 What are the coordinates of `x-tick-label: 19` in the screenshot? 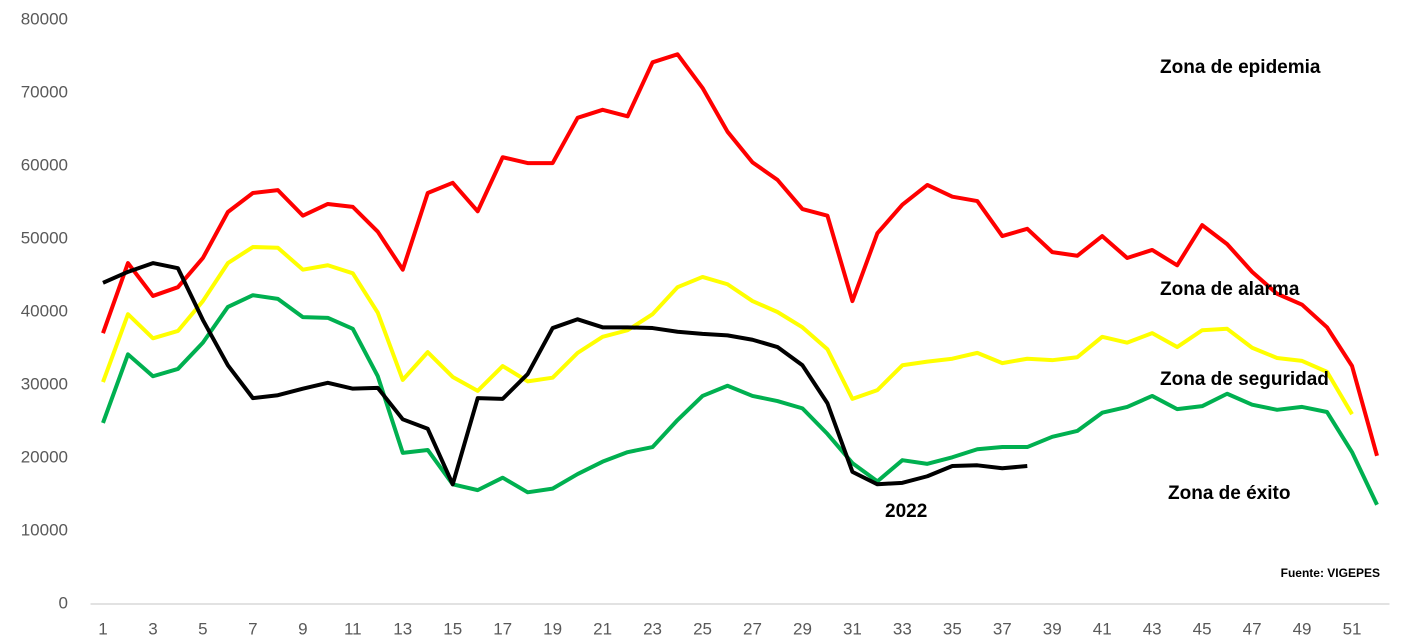 It's located at (552, 628).